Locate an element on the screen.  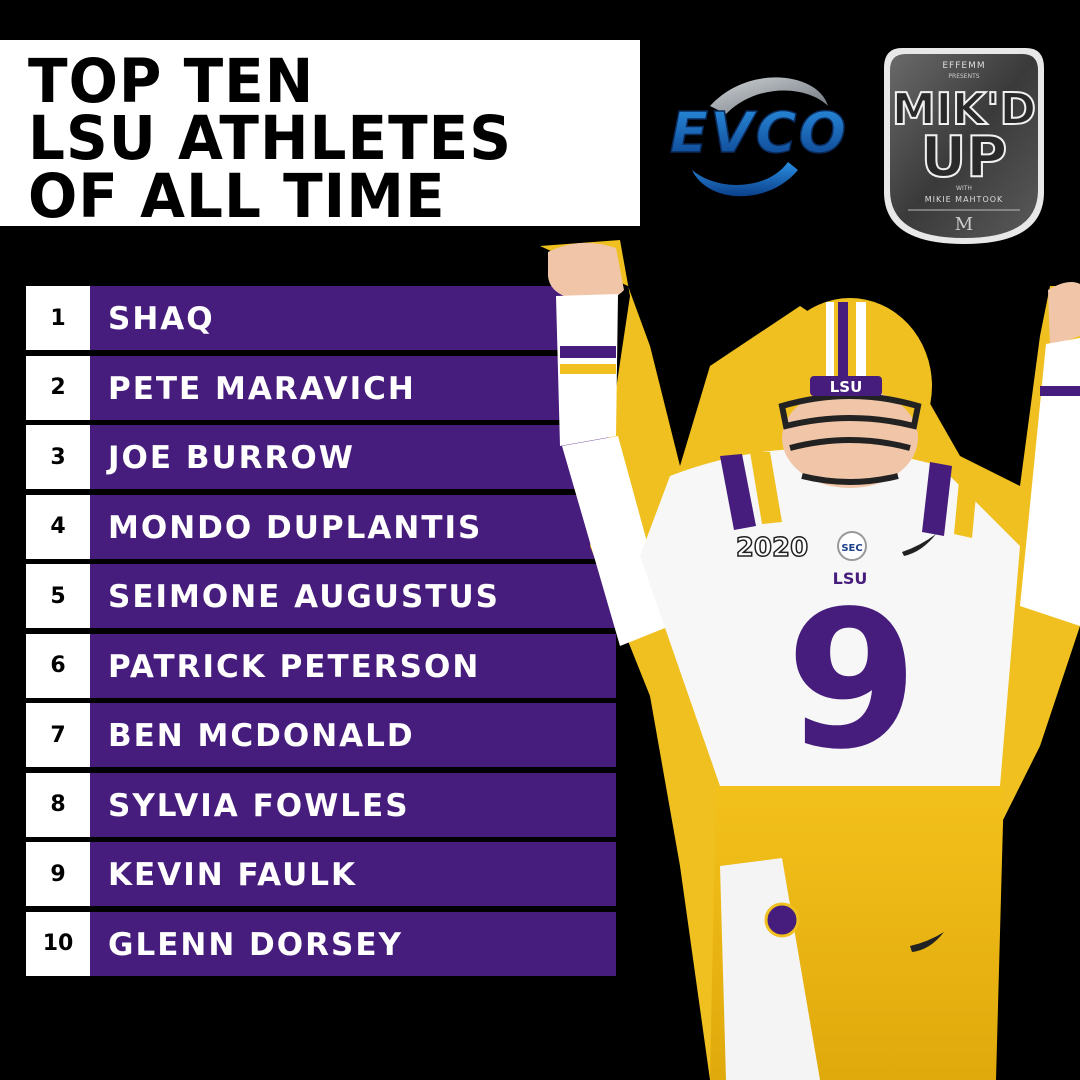
badge-host-text: MIKIE MAHTOOK is located at coordinates (964, 199).